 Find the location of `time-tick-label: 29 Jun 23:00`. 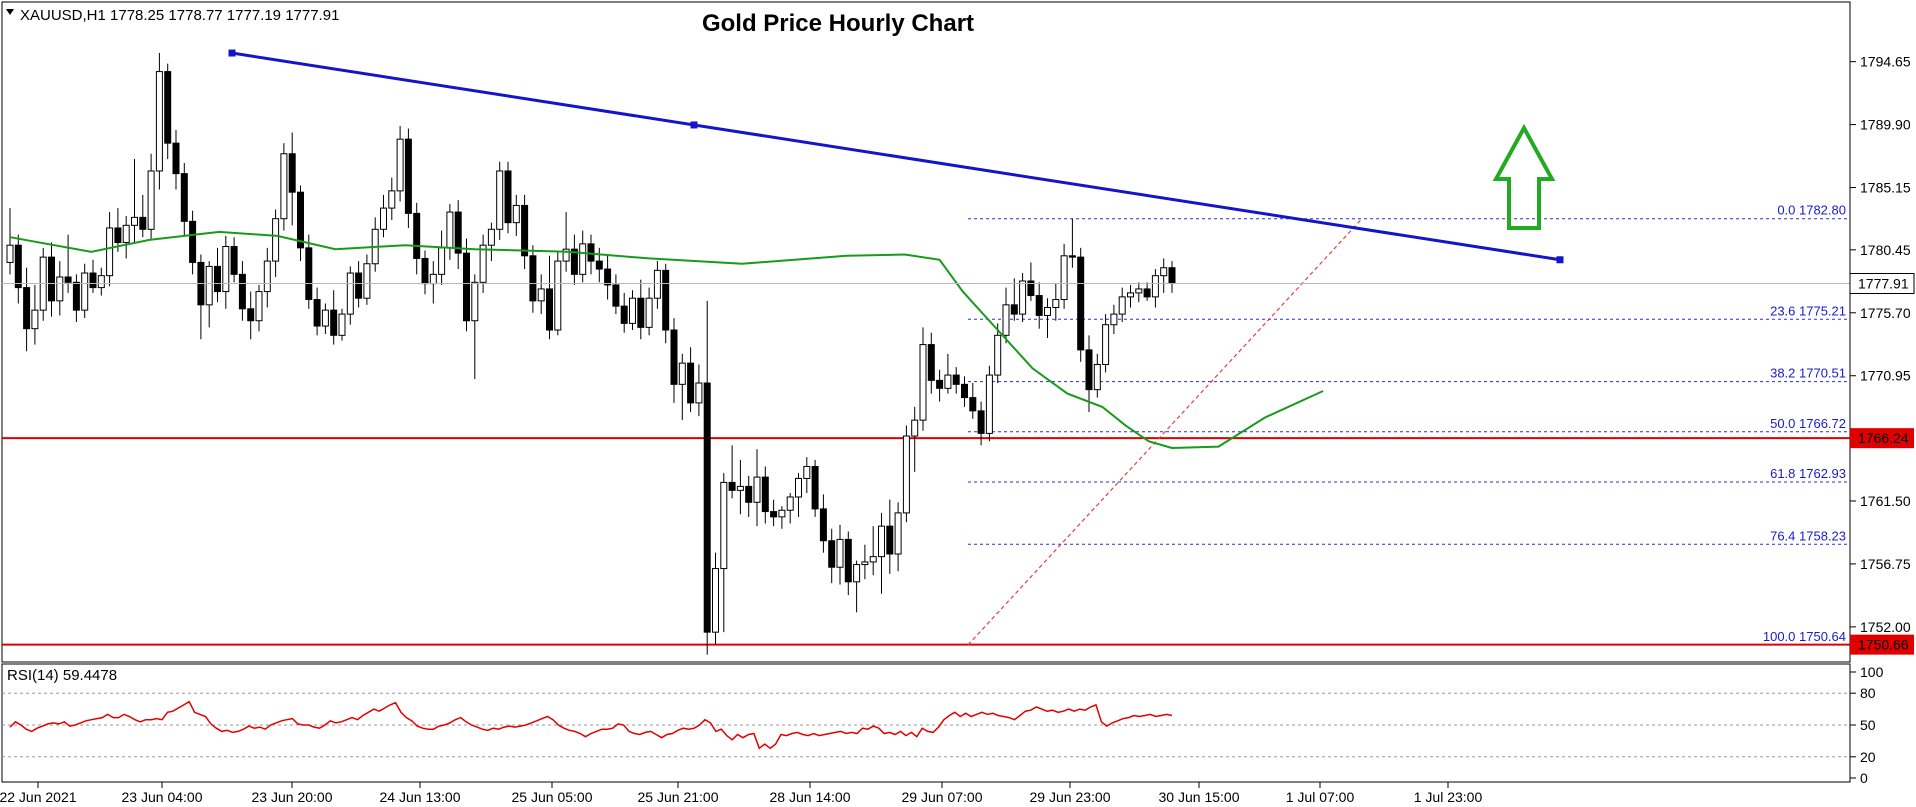

time-tick-label: 29 Jun 23:00 is located at coordinates (1070, 797).